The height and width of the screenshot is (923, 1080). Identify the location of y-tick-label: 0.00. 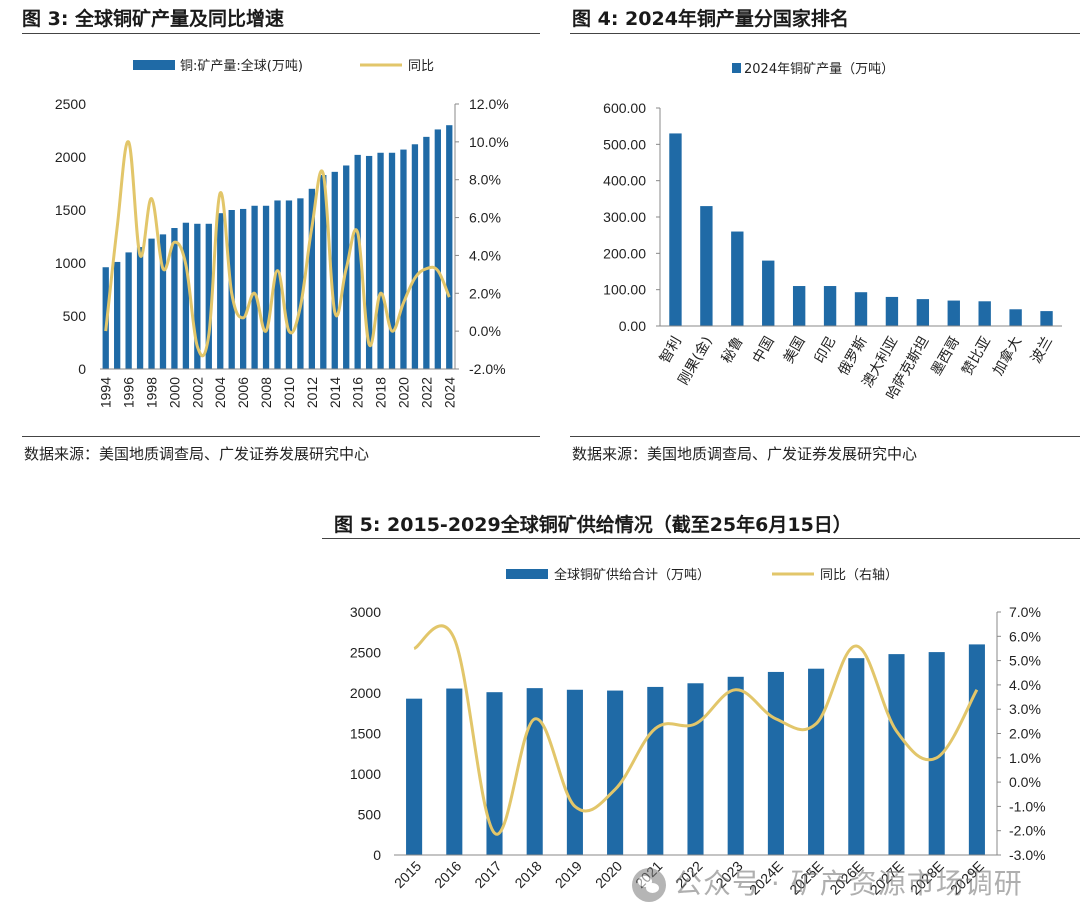
(632, 326).